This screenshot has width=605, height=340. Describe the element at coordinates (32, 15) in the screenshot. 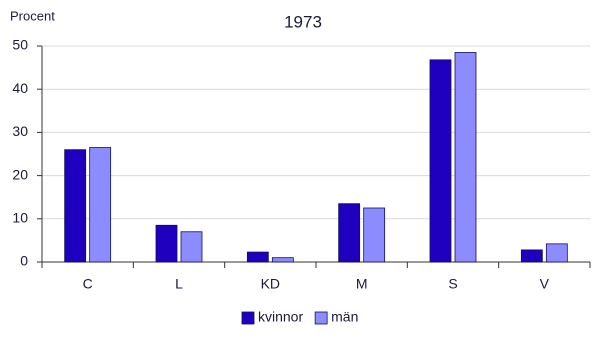

I see `y-axis-label: Procent` at that location.